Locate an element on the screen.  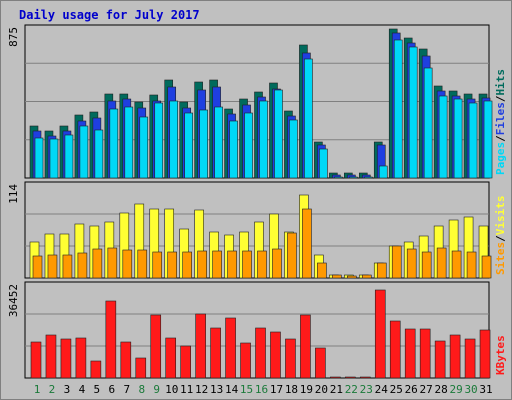
x-tick-label-day-10: 10 is located at coordinates (171, 389).